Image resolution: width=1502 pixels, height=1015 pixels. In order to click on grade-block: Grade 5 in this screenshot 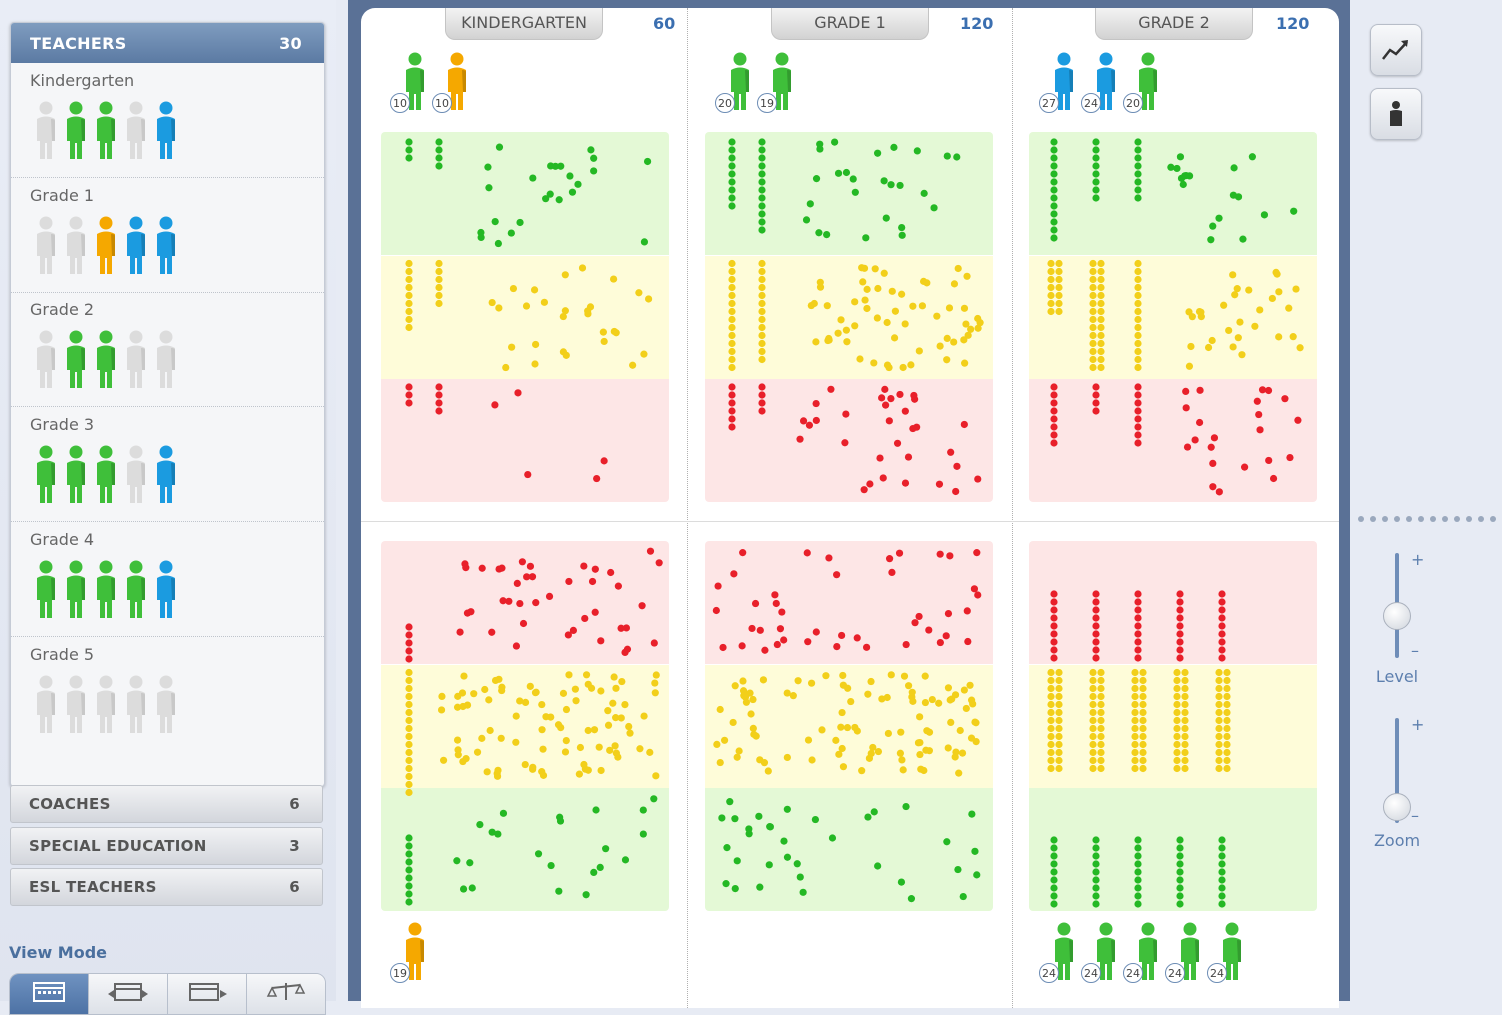, I will do `click(167, 694)`.